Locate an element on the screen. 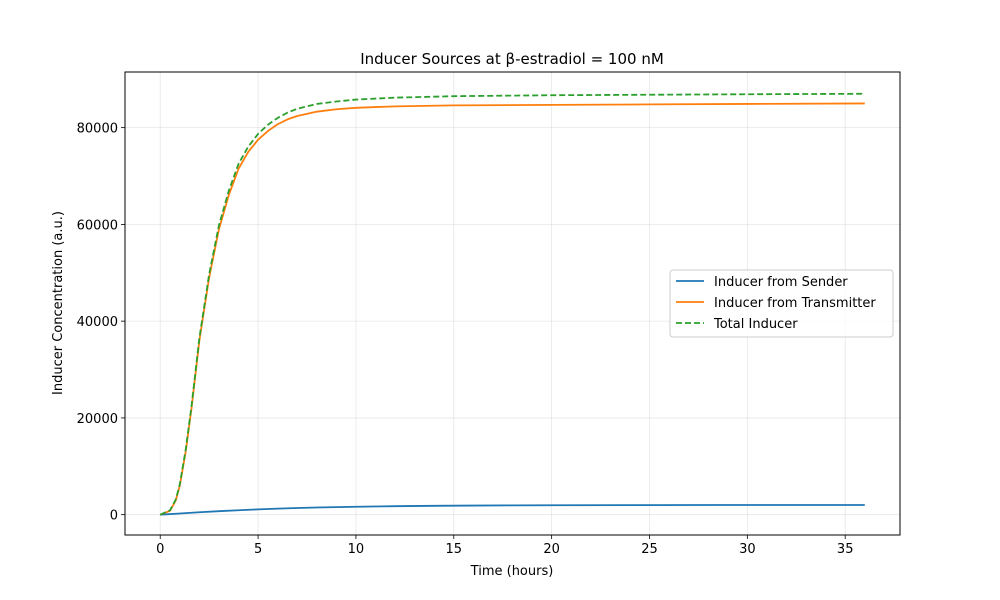 Image resolution: width=1000 pixels, height=600 pixels. x-tick-label: 20 is located at coordinates (551, 549).